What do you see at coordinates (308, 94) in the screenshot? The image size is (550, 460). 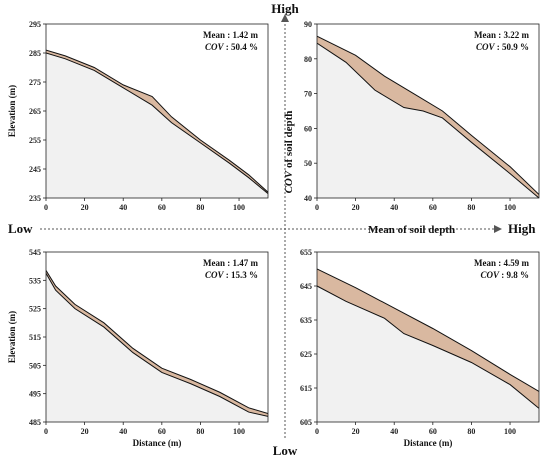 I see `y-tick-label: 70` at bounding box center [308, 94].